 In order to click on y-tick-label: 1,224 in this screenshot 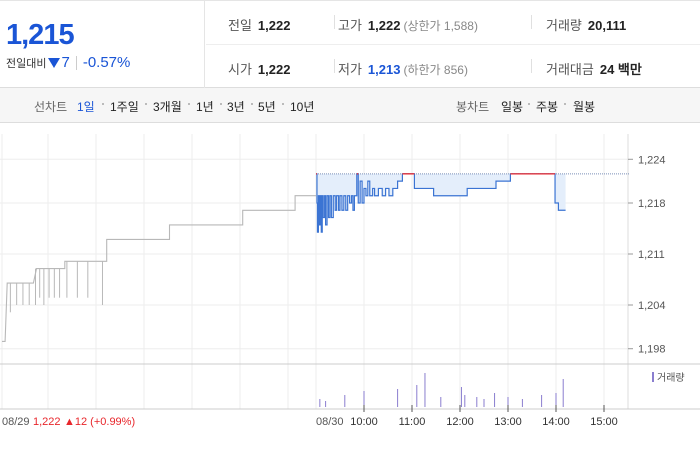, I will do `click(652, 160)`.